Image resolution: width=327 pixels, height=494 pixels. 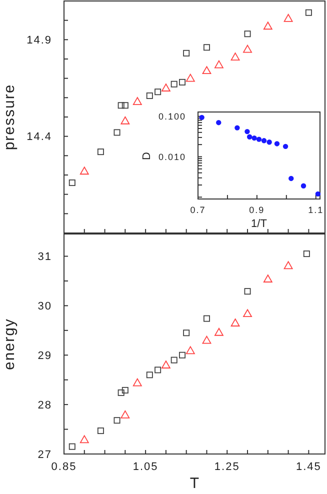 I want to click on x-tick-label: 0.85, so click(x=64, y=467).